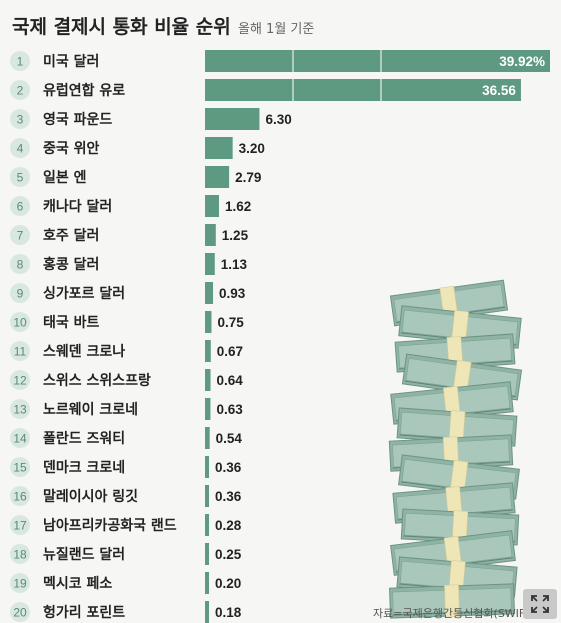 This screenshot has width=561, height=623. I want to click on value-label: 0.54, so click(229, 438).